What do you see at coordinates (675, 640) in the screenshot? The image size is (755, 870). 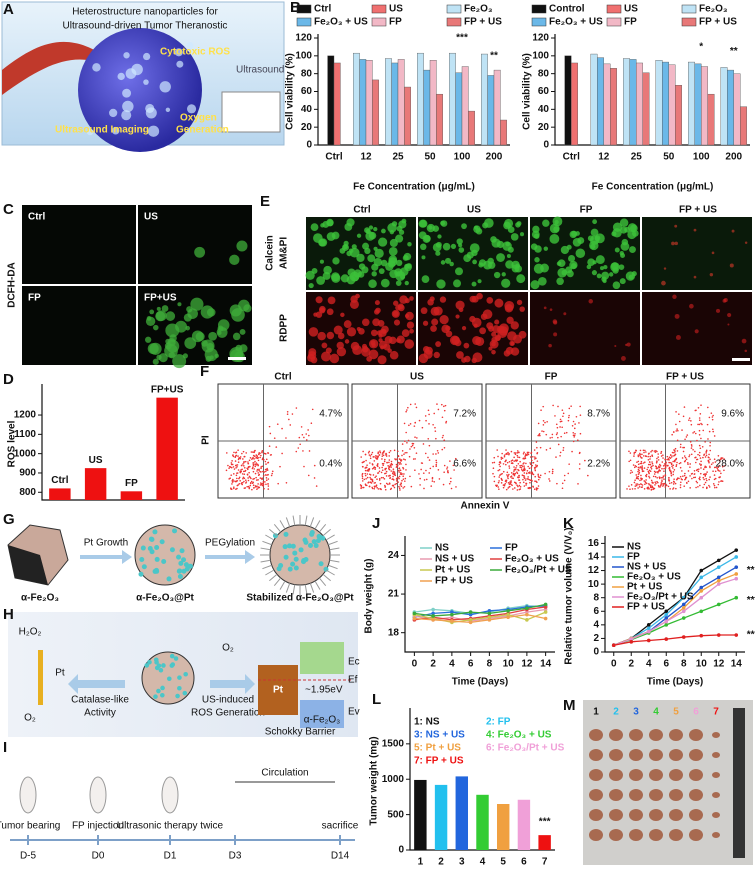 I see `line` at bounding box center [675, 640].